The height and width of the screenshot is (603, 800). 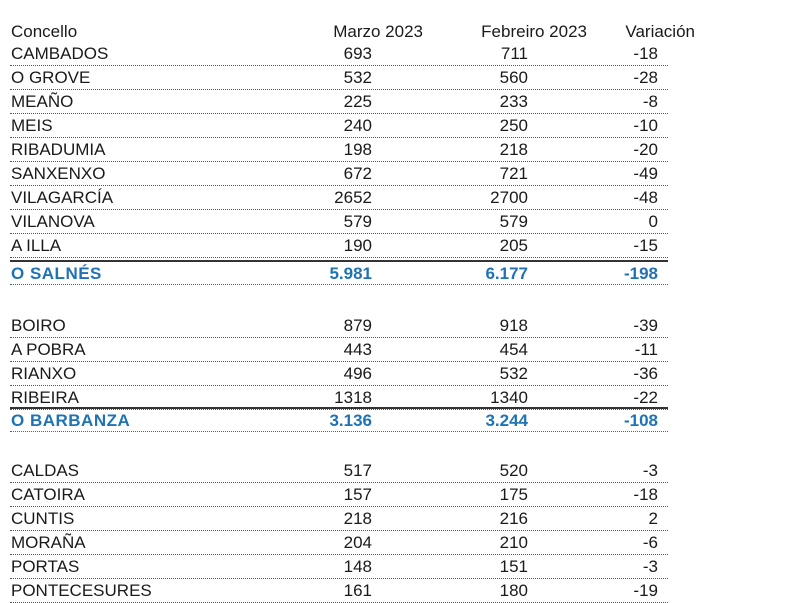 What do you see at coordinates (353, 197) in the screenshot?
I see `cell-marzo: 2652` at bounding box center [353, 197].